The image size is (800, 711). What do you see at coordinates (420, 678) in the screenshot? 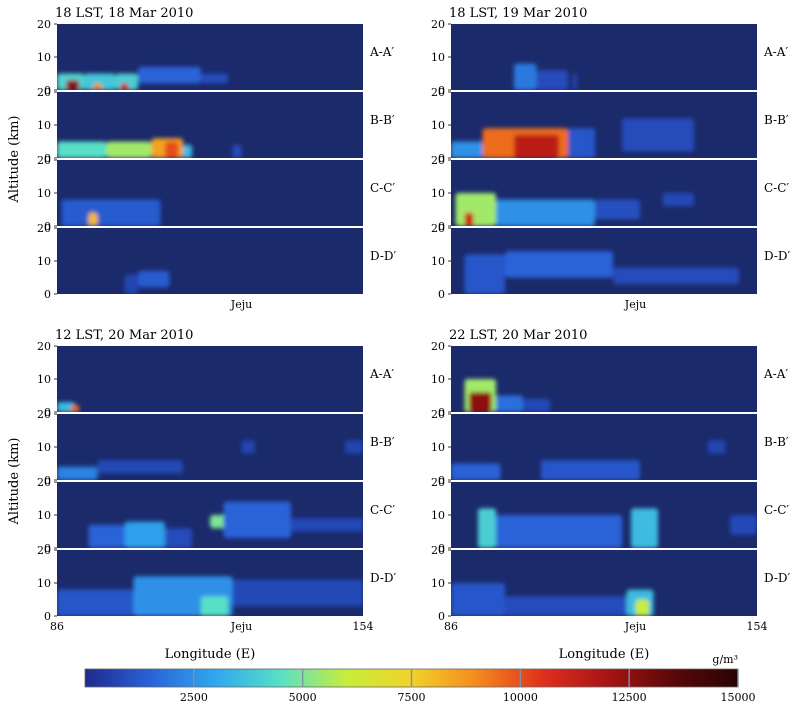
I see `colorbar: 2500 5000 7500 10000 12500 15000 g/m³` at bounding box center [420, 678].